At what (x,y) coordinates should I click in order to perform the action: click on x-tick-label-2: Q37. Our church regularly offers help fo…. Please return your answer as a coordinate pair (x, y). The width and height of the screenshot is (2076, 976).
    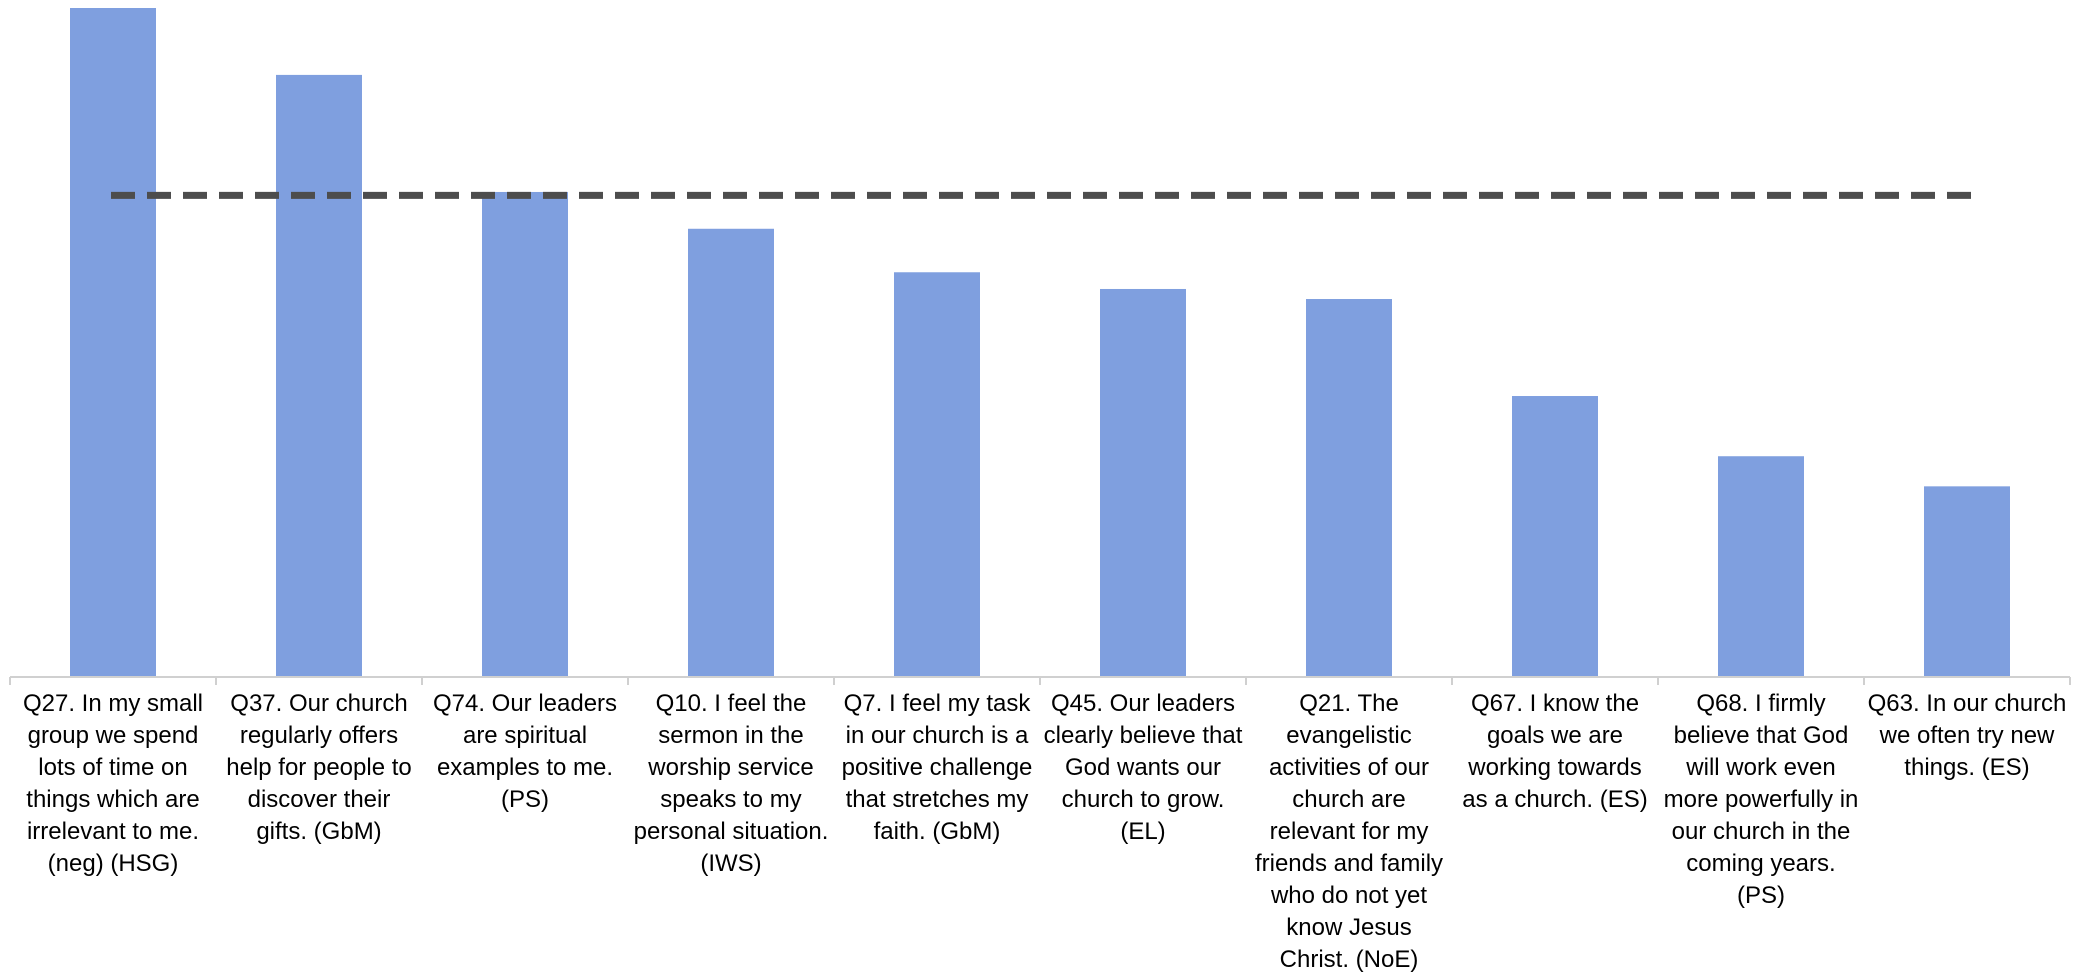
    Looking at the image, I should click on (319, 767).